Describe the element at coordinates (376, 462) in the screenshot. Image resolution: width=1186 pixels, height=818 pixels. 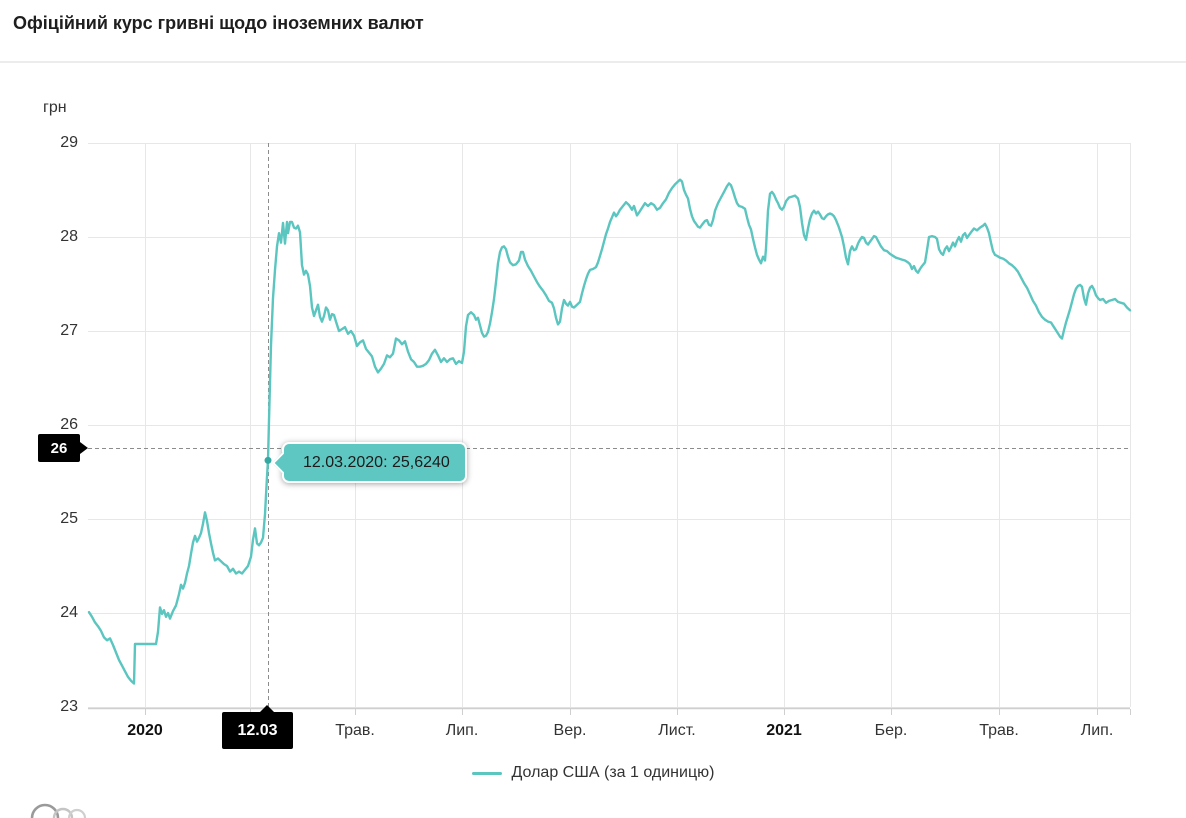
I see `tooltip-text: 12.03.2020: 25,6240` at that location.